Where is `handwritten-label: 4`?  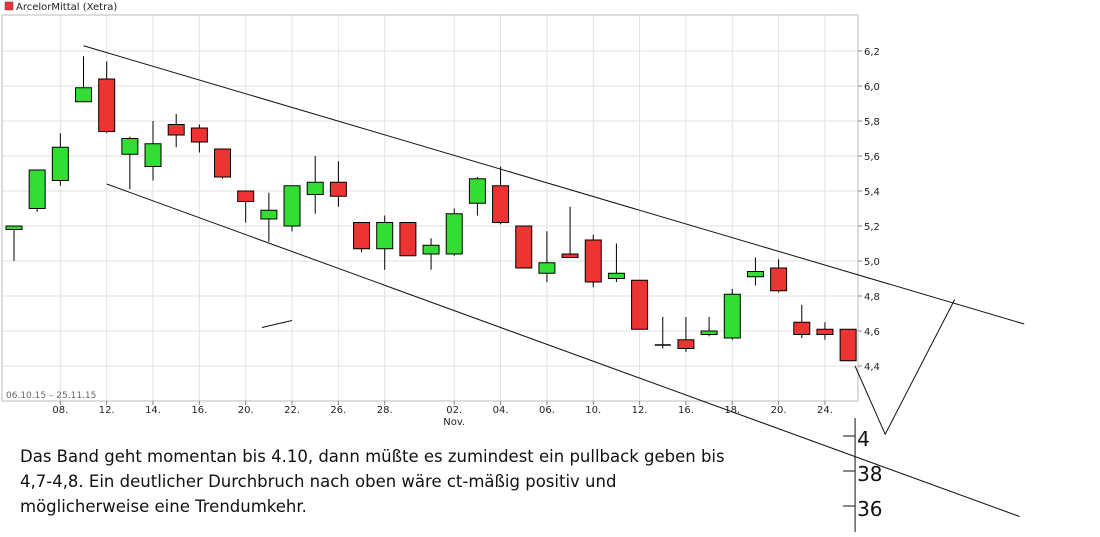
handwritten-label: 4 is located at coordinates (863, 439).